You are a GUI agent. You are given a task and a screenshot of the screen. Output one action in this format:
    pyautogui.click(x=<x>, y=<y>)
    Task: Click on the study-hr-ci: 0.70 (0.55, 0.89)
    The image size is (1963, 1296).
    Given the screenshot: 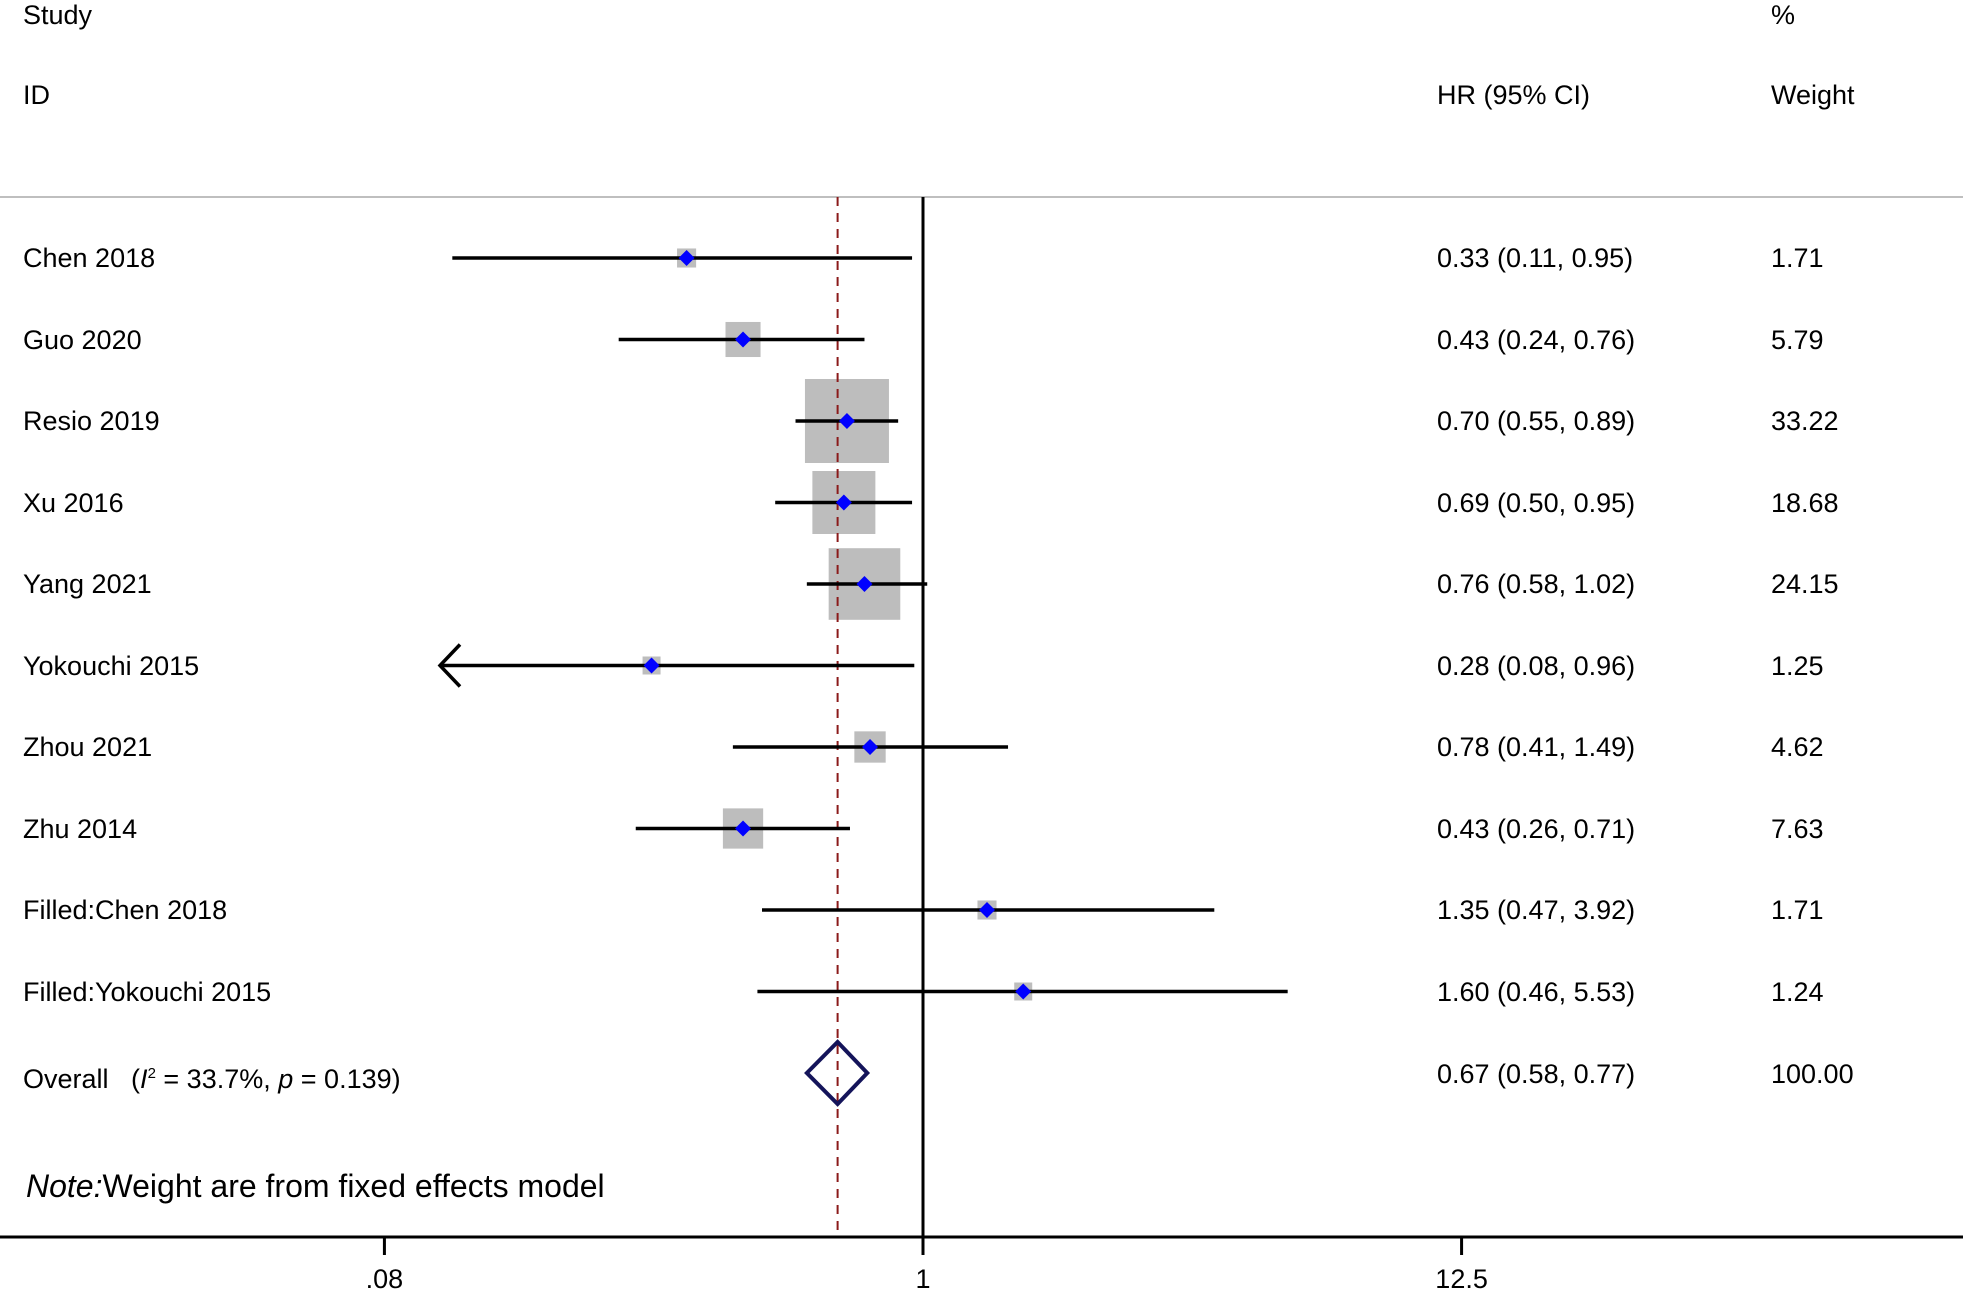 What is the action you would take?
    pyautogui.click(x=1536, y=421)
    